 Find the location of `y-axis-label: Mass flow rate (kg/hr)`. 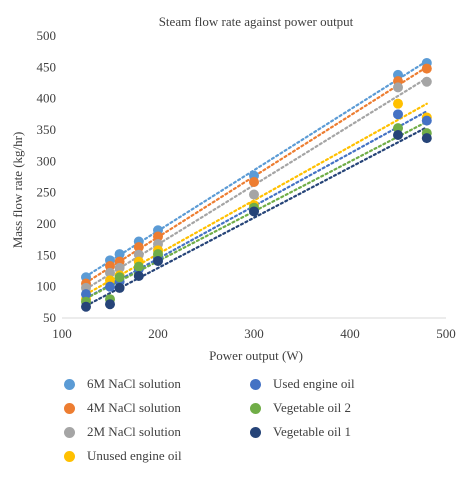

y-axis-label: Mass flow rate (kg/hr) is located at coordinates (17, 190).